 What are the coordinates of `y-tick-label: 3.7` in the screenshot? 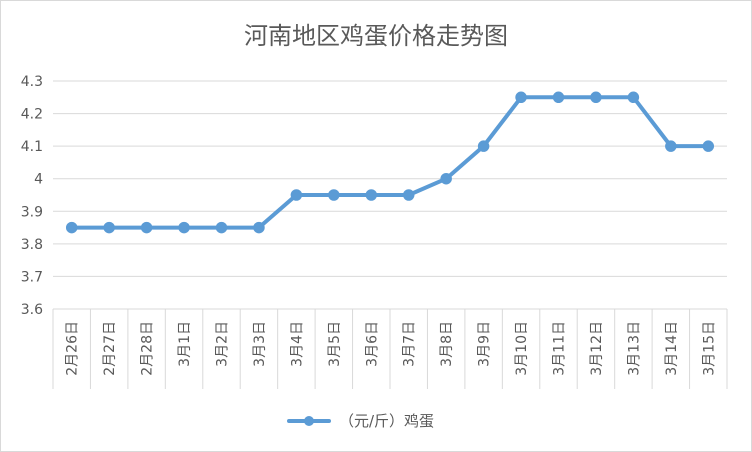 It's located at (32, 277).